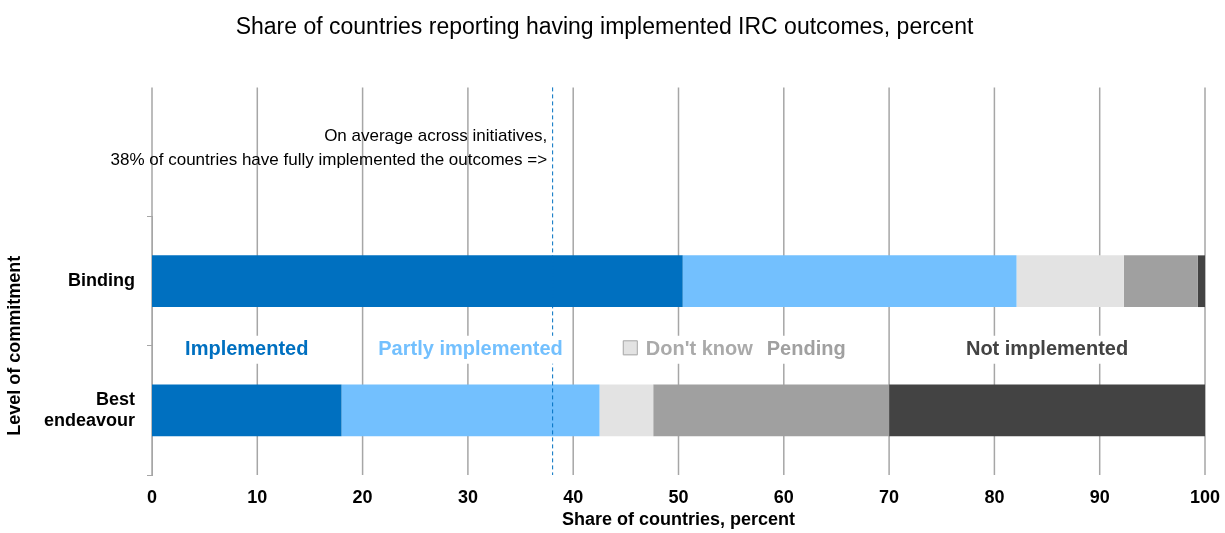  Describe the element at coordinates (257, 496) in the screenshot. I see `x-tick-label: 10` at that location.